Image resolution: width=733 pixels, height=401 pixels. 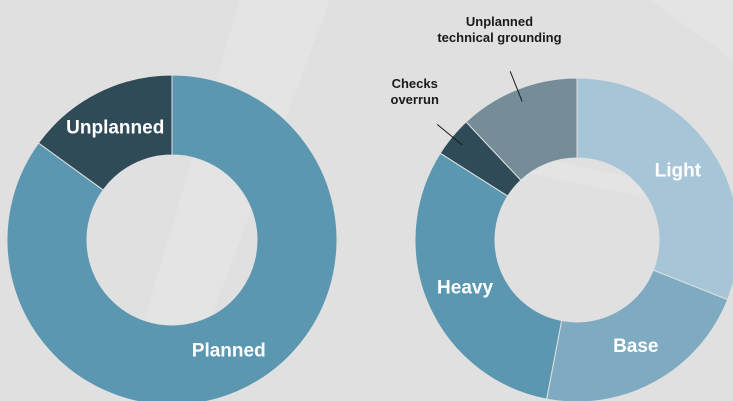 I want to click on segment-label: Light, so click(x=678, y=170).